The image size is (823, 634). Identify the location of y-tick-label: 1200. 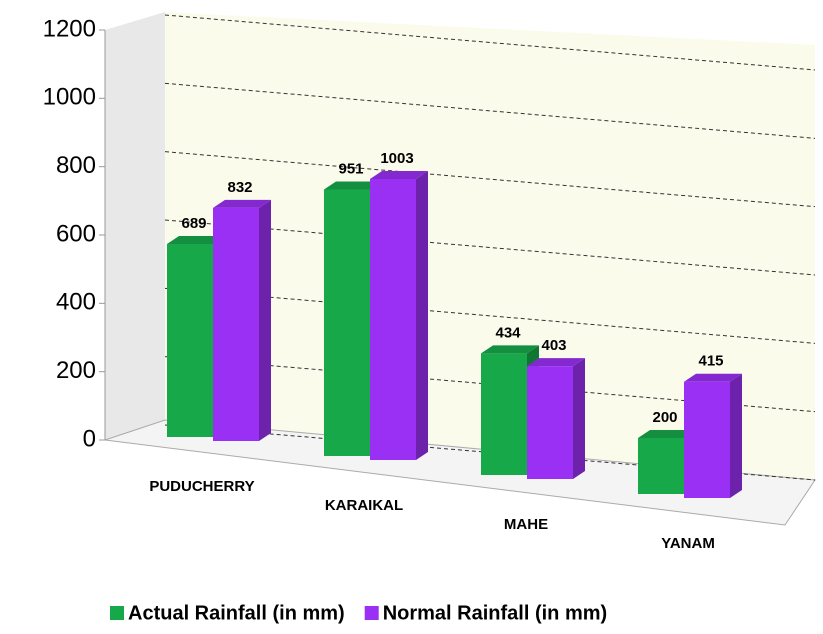
(69, 28).